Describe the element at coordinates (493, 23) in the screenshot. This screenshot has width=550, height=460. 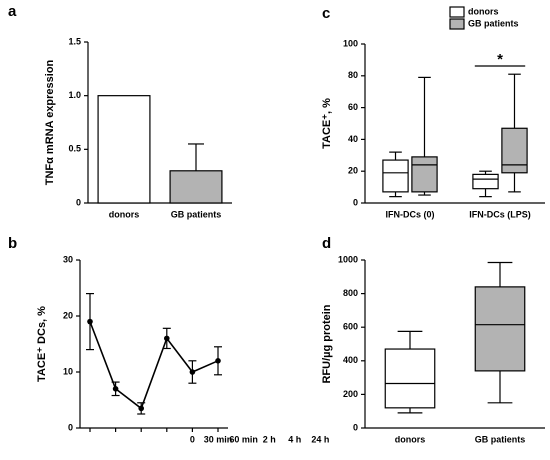
I see `legend-label: GB patients` at that location.